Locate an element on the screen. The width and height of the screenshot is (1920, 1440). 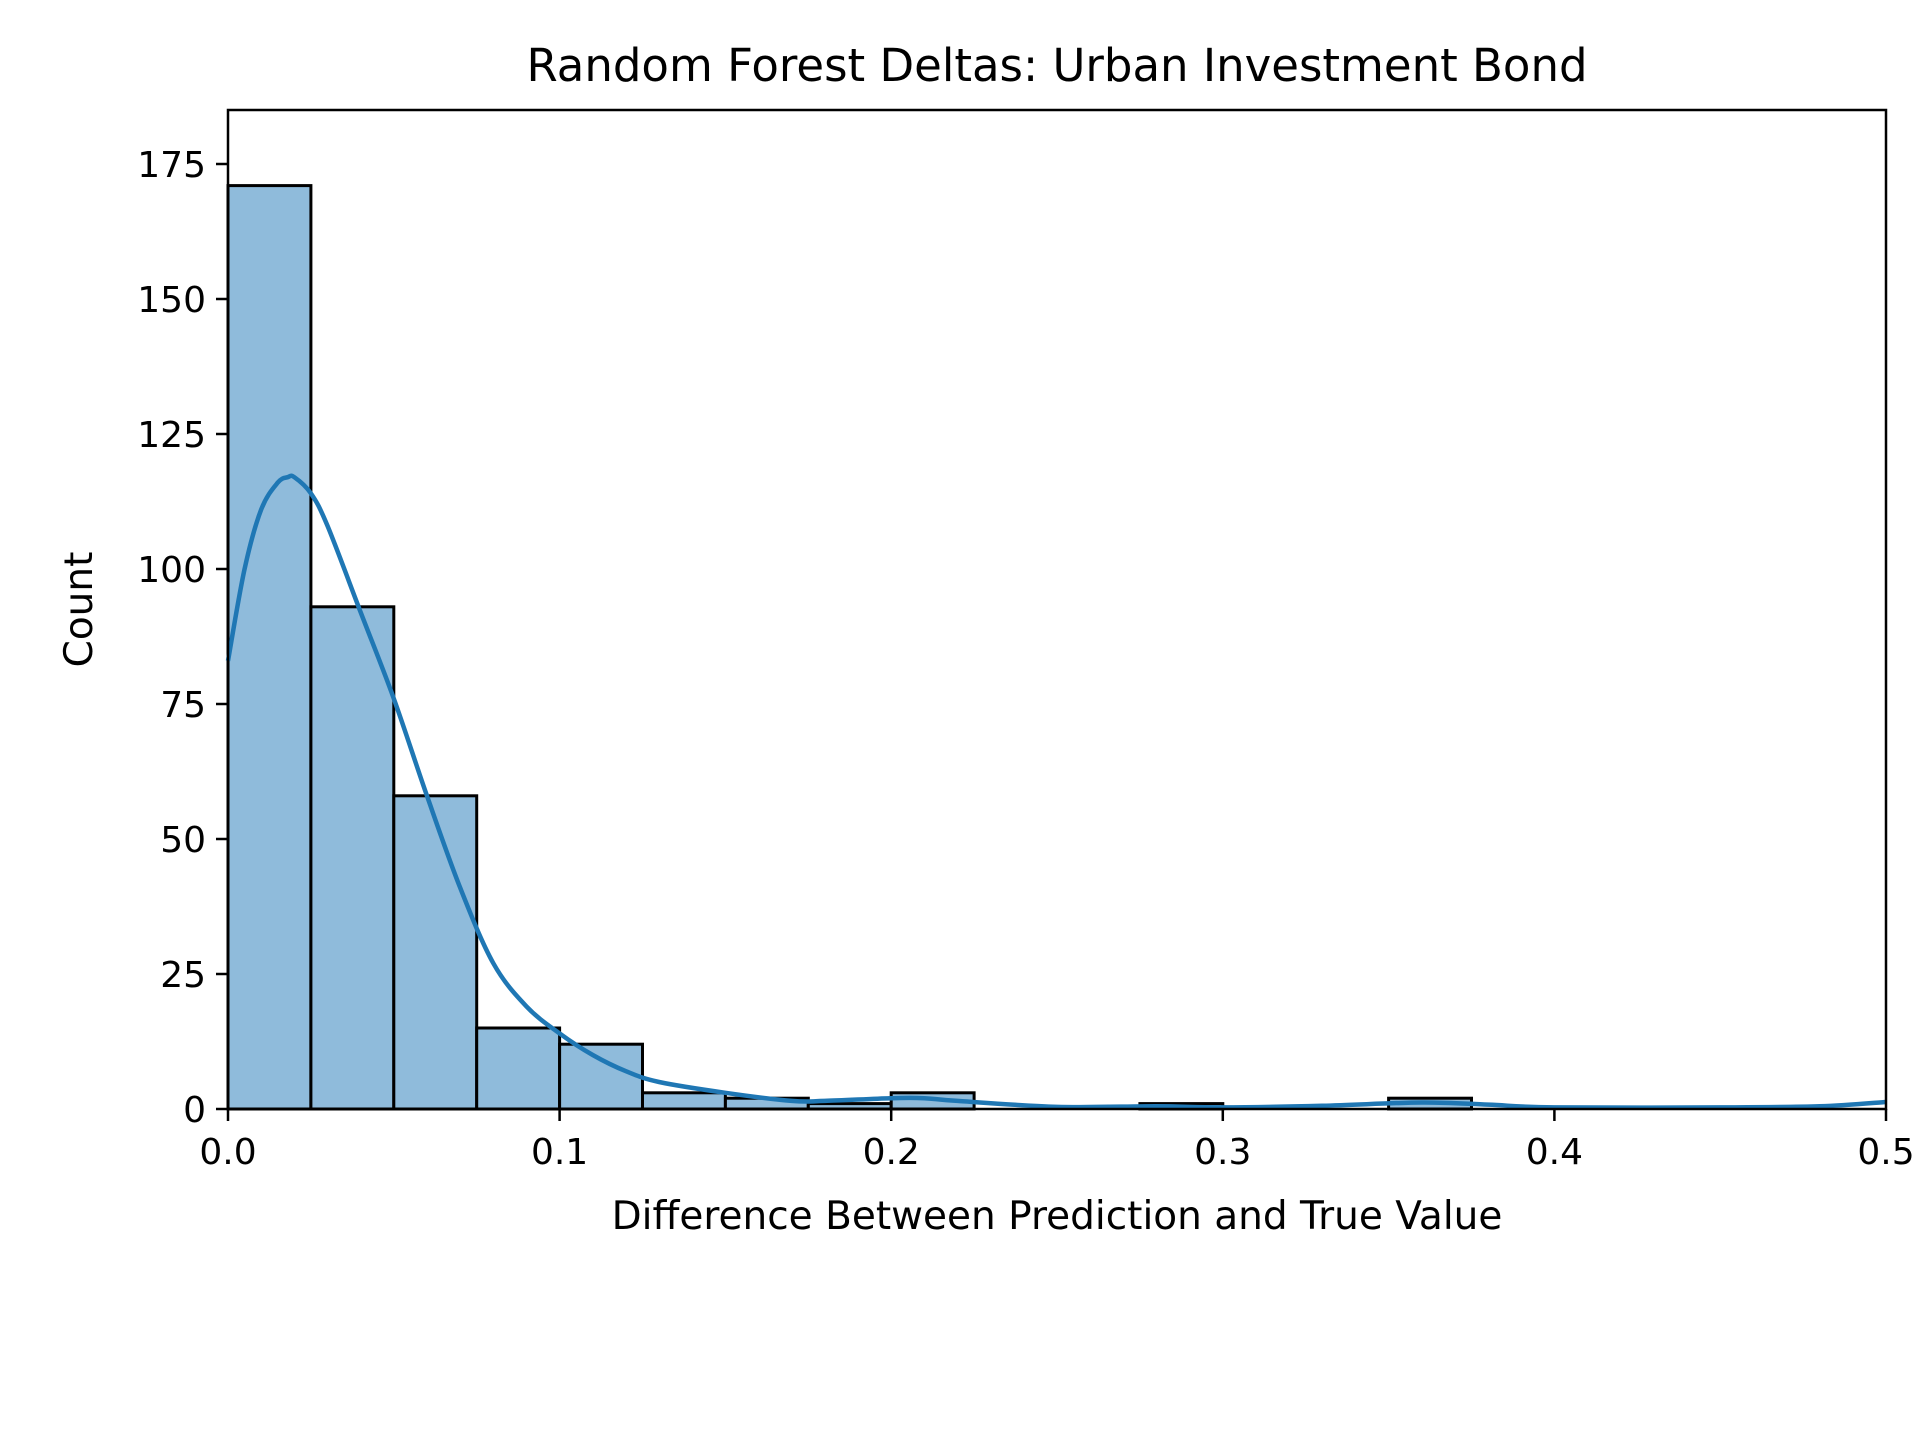
y-tick-label-3: 75 is located at coordinates (183, 705).